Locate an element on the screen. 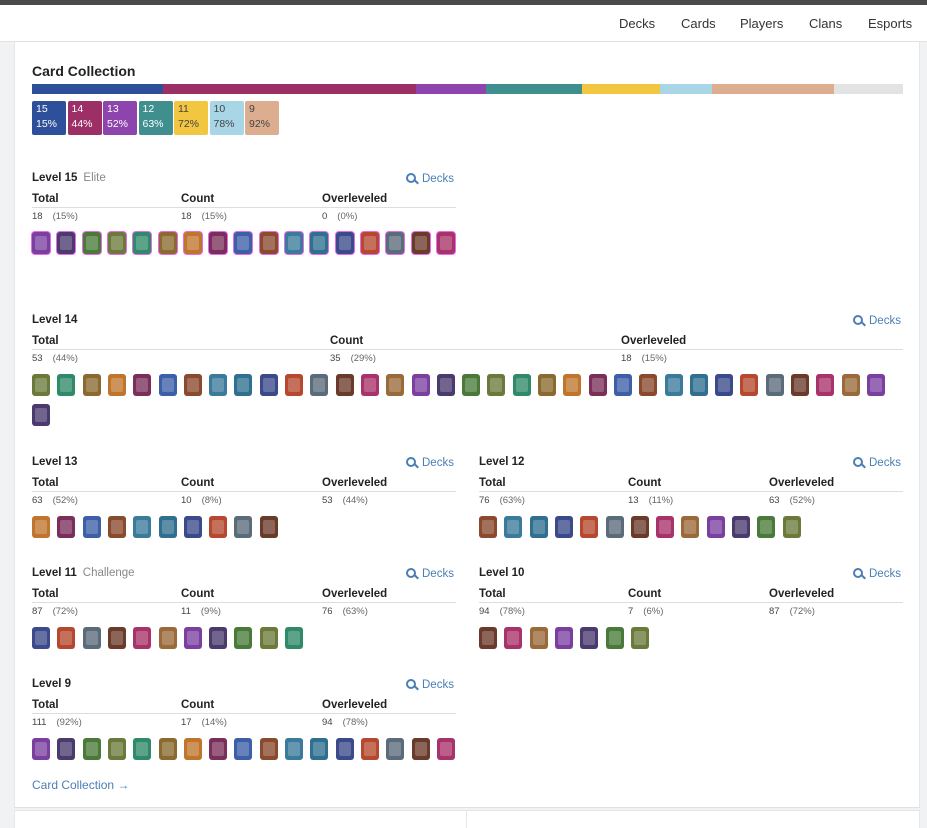 Image resolution: width=927 pixels, height=828 pixels. nav-esports: Esports is located at coordinates (890, 23).